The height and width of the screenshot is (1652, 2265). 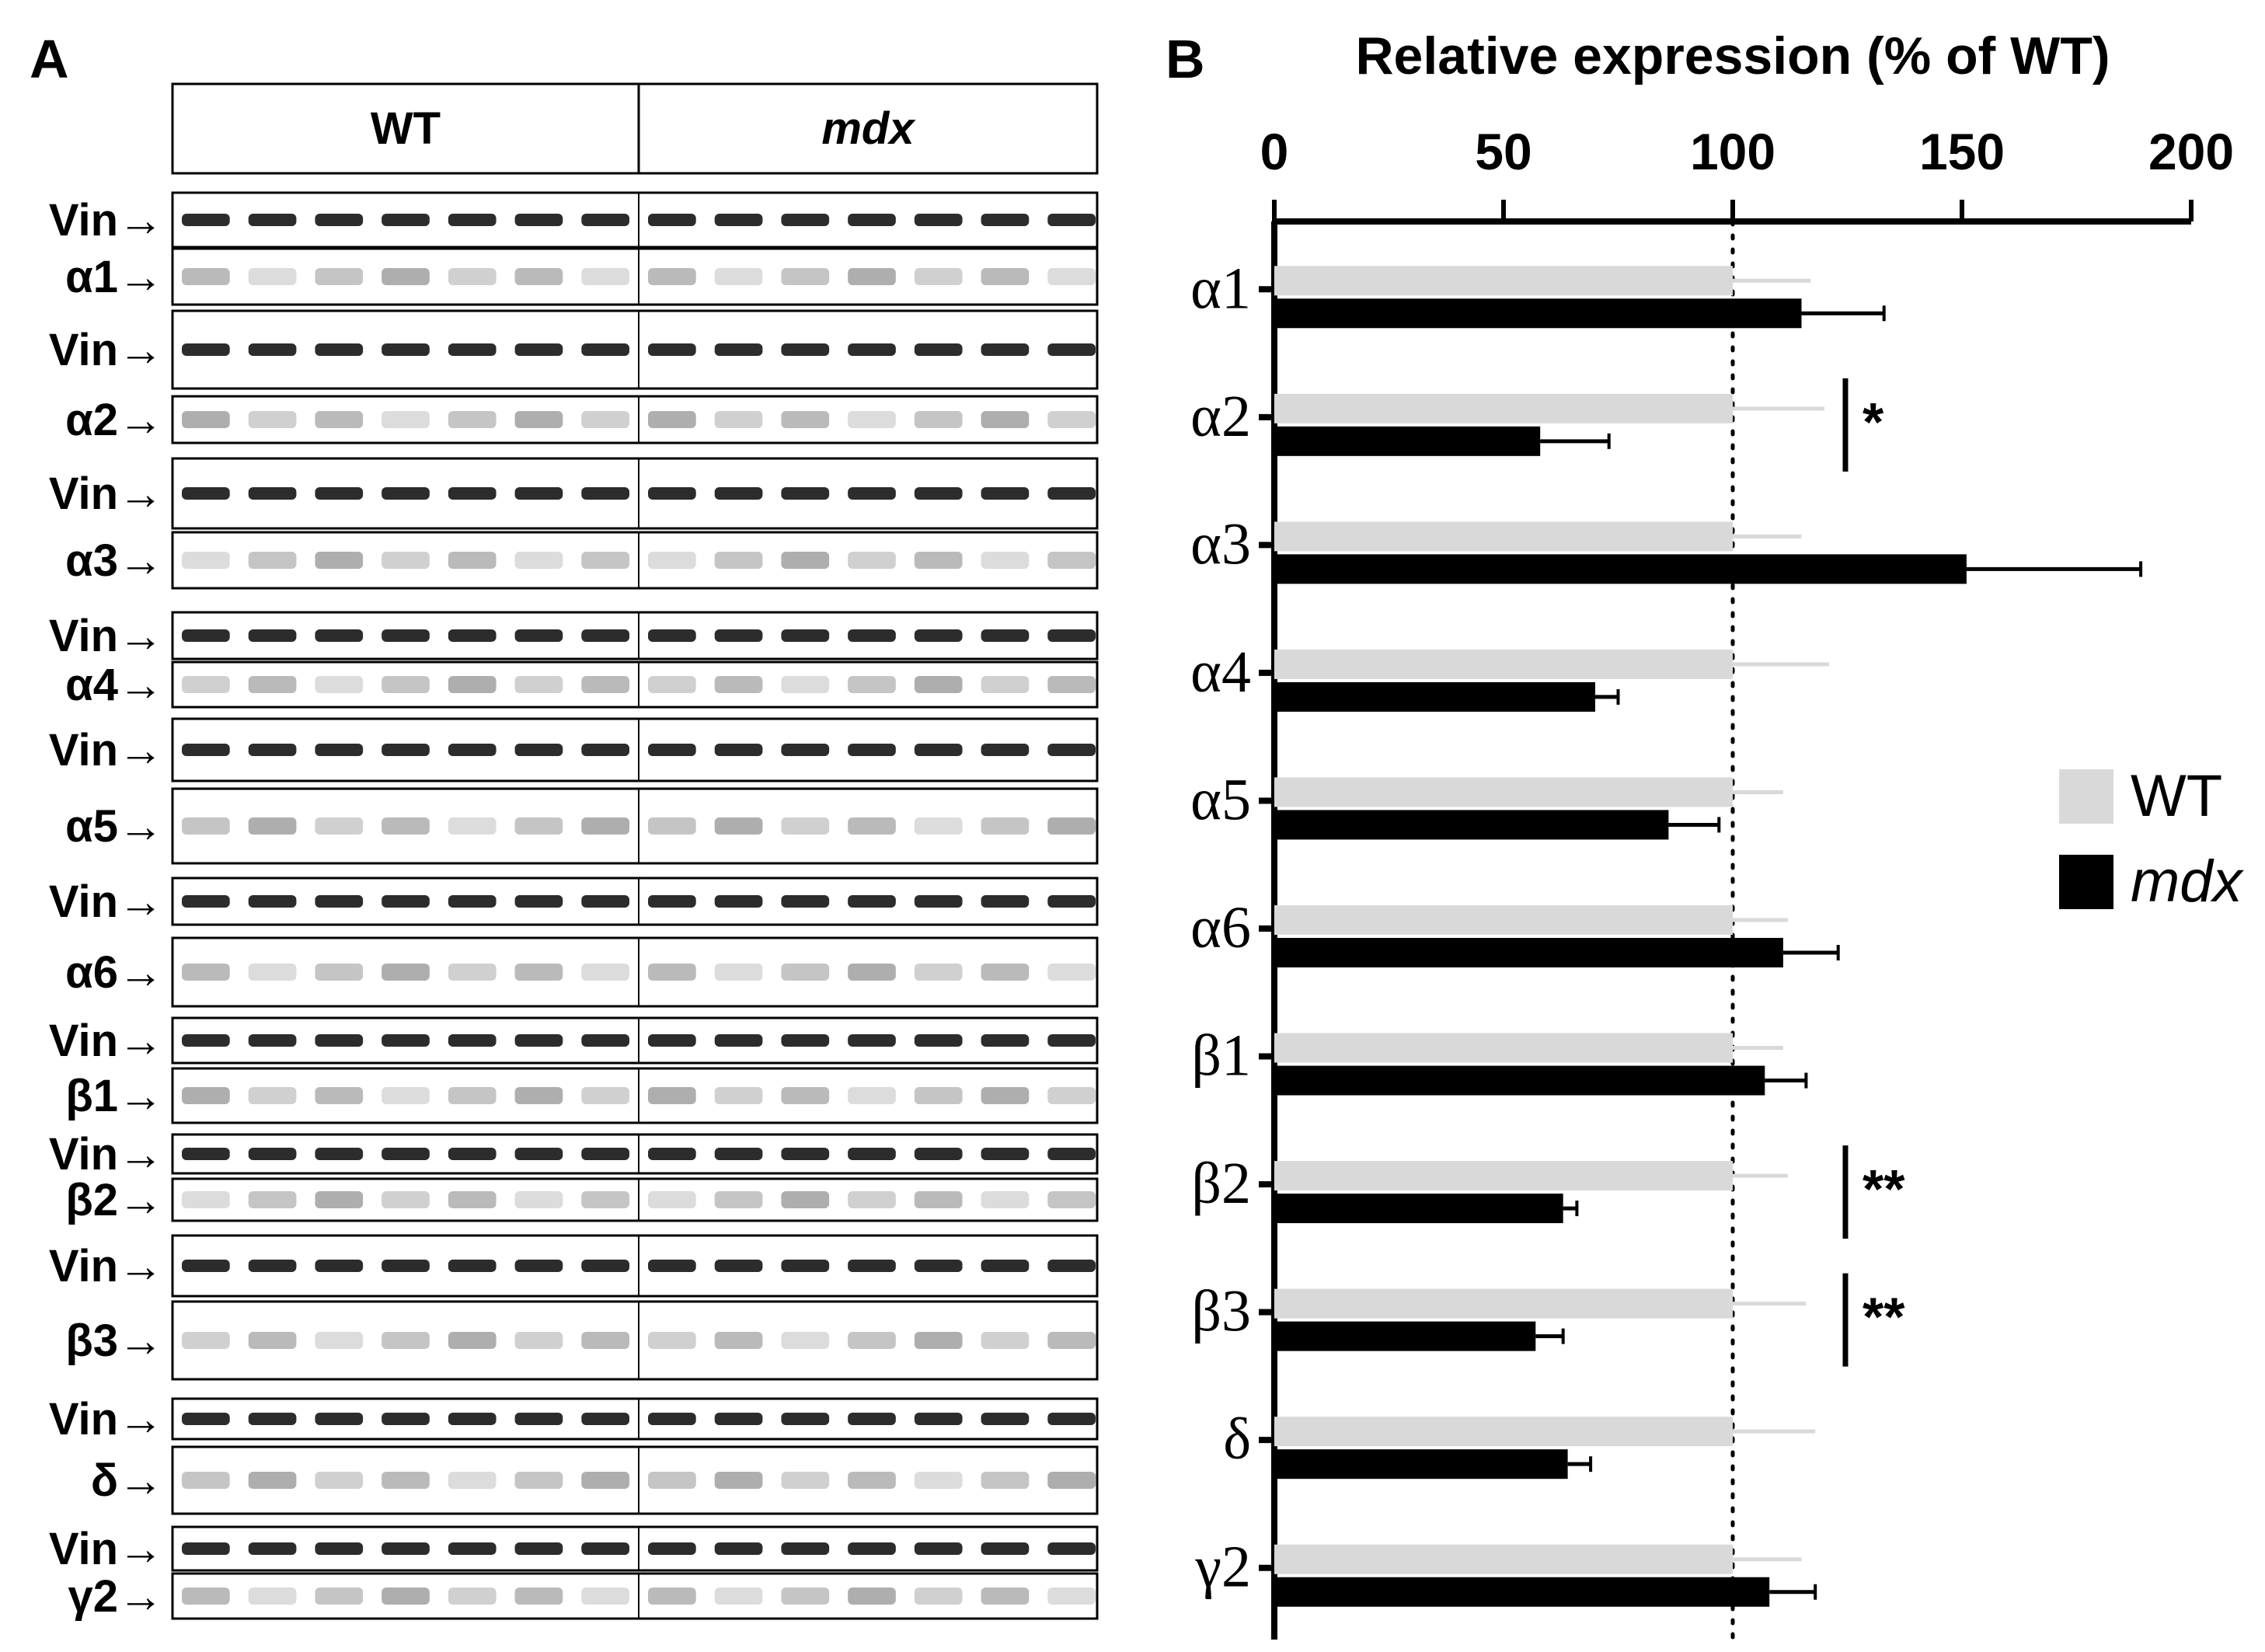 I want to click on category-label: α2, so click(x=1220, y=416).